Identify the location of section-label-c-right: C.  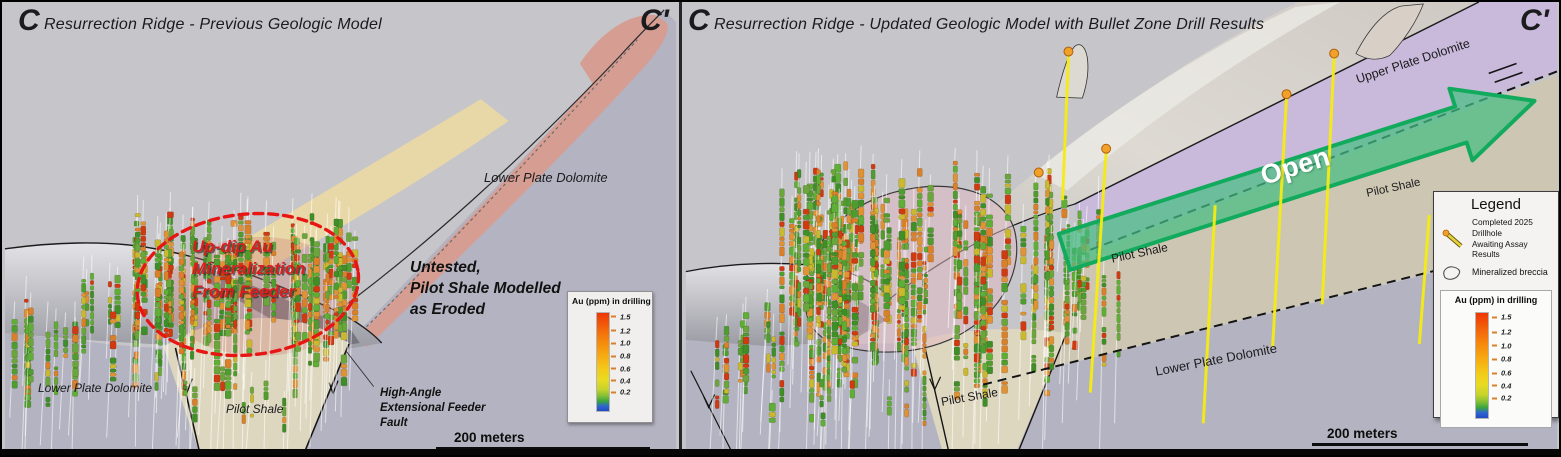
(699, 20).